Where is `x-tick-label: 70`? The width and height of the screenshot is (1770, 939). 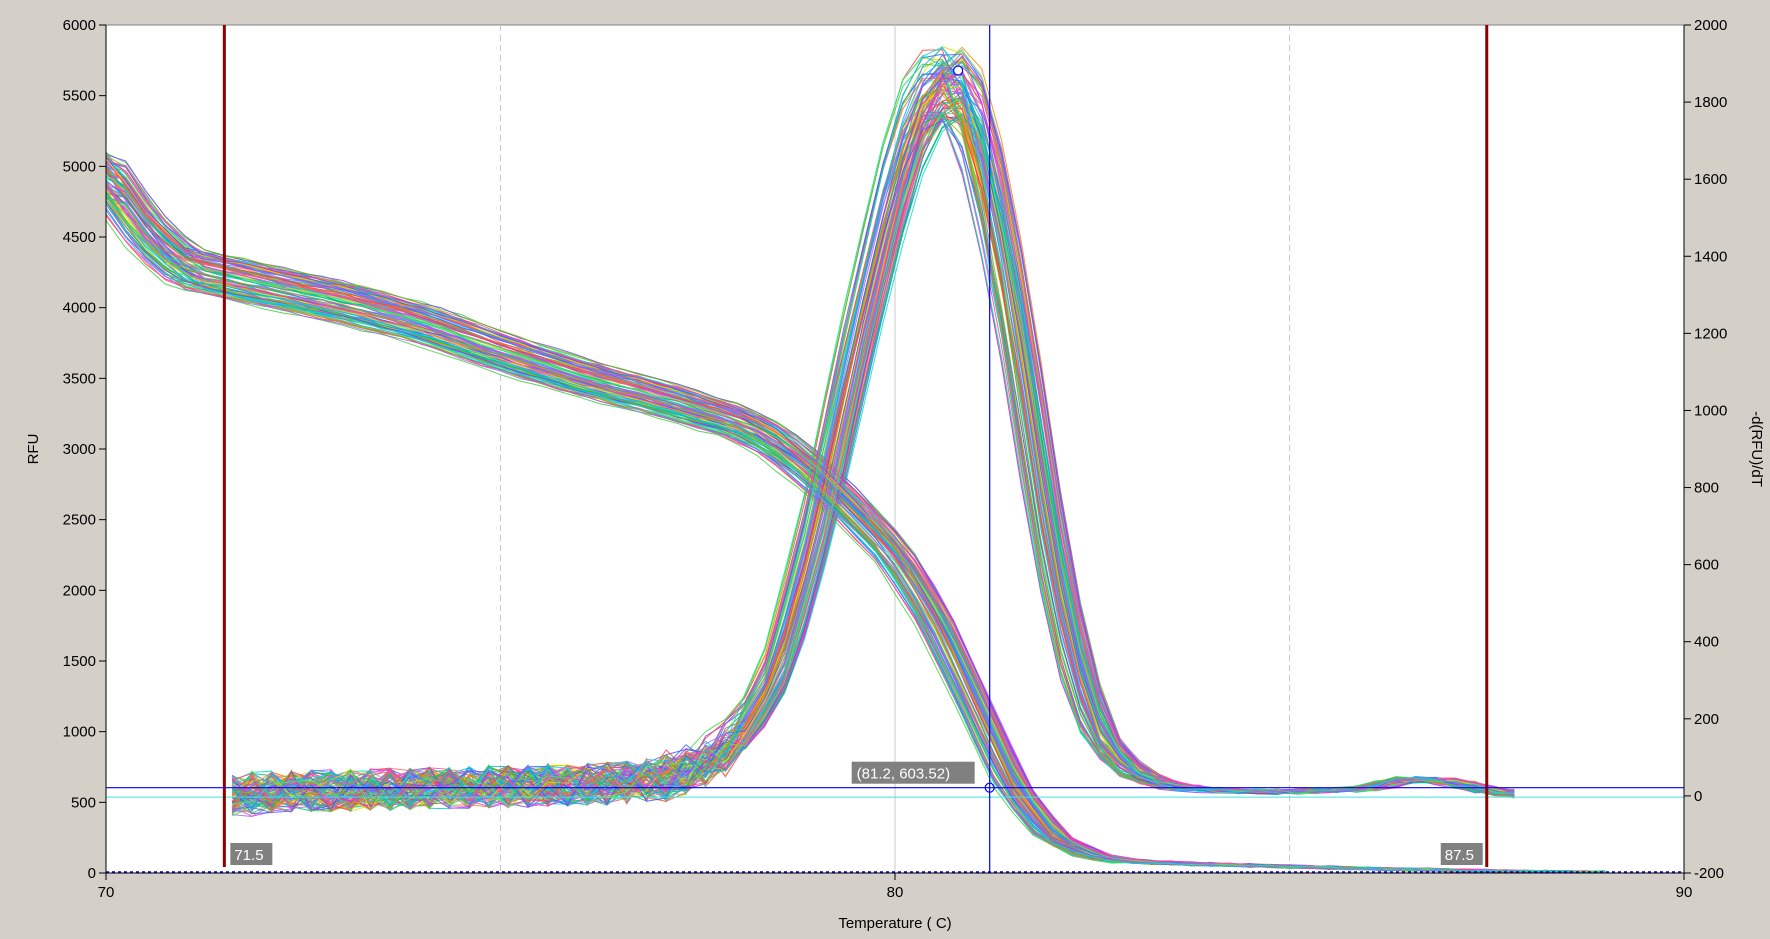 x-tick-label: 70 is located at coordinates (106, 892).